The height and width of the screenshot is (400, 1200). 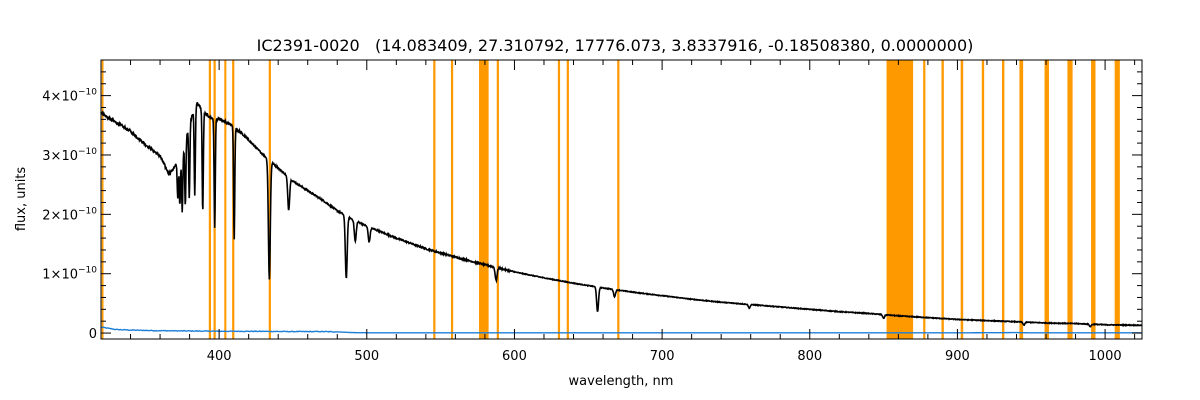 I want to click on x-tick-label: 900, so click(x=957, y=356).